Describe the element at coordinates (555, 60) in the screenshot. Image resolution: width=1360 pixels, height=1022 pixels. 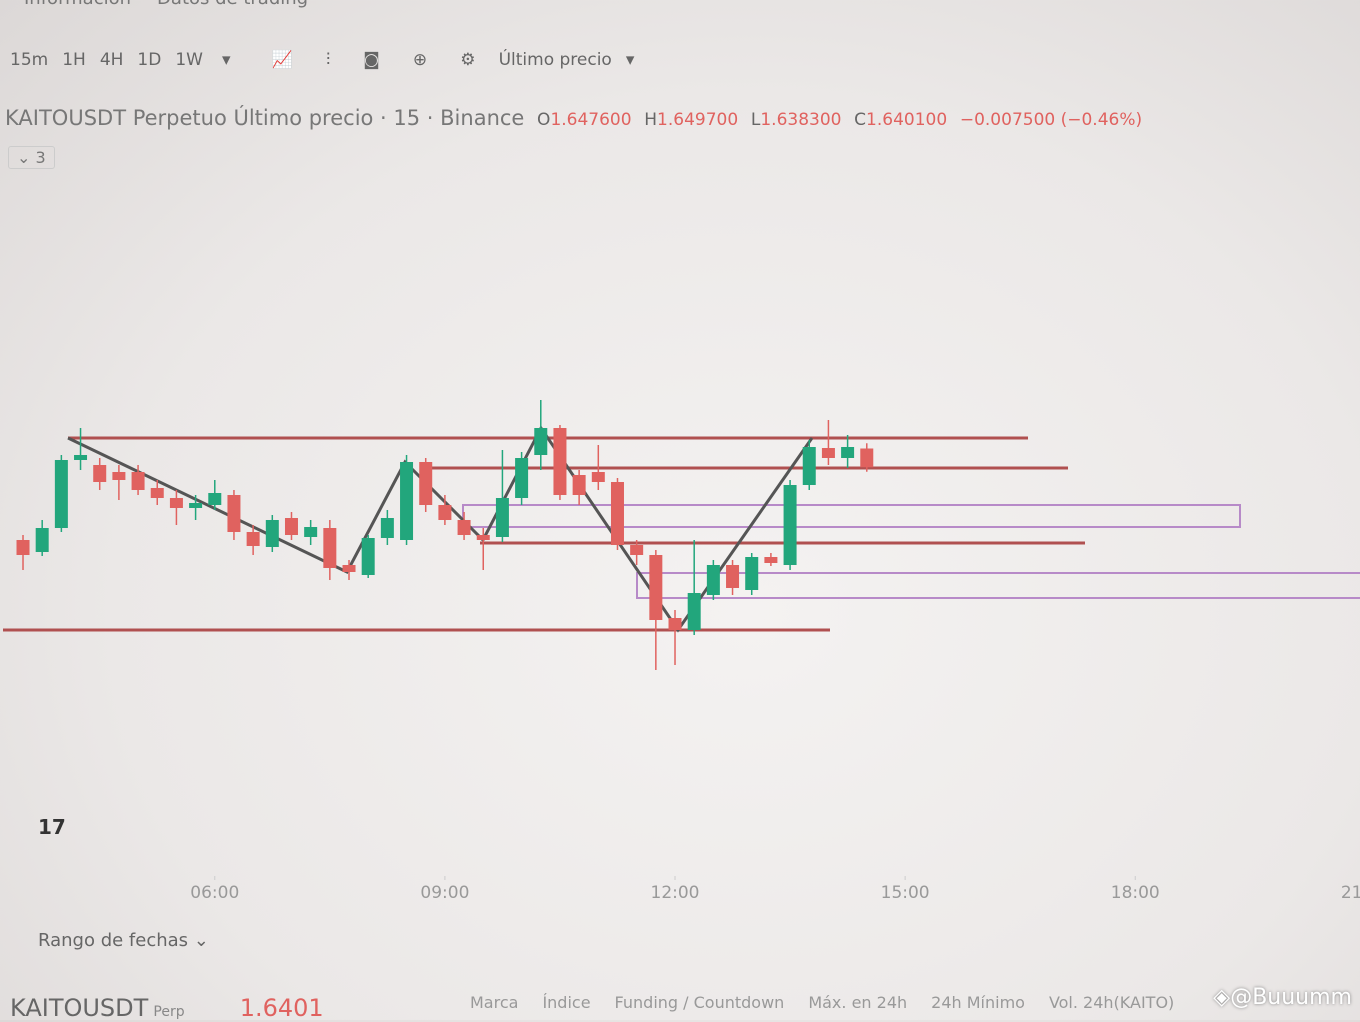
I see `price-type: Último precio` at that location.